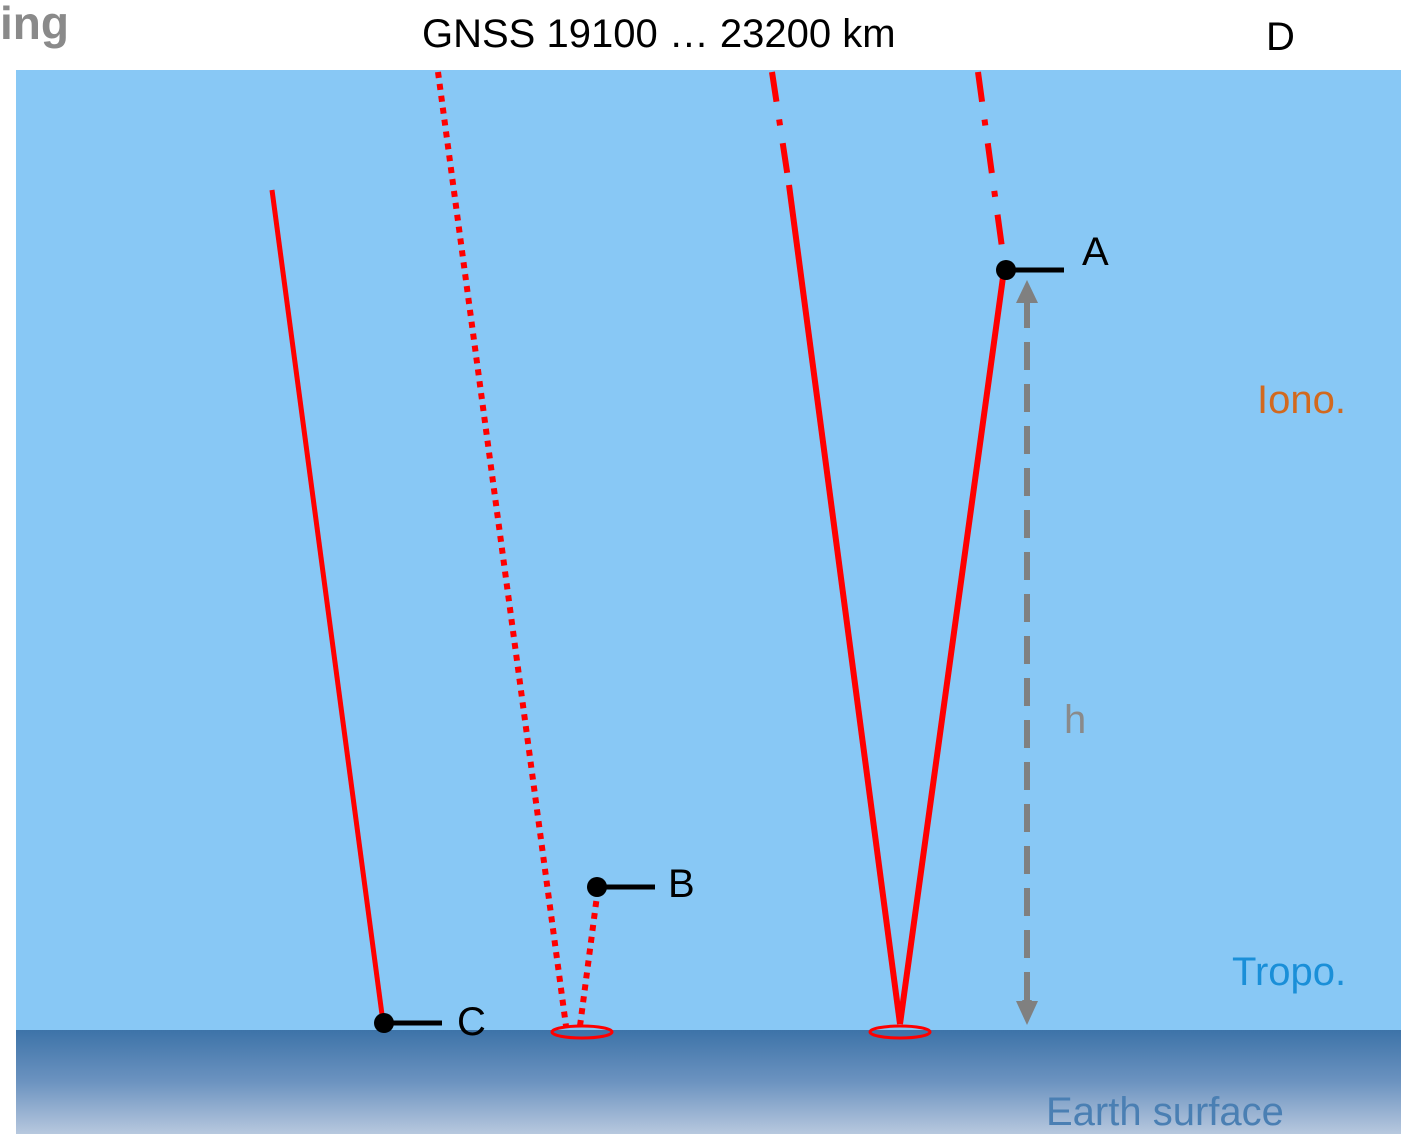  I want to click on point-label-a: A, so click(1095, 252).